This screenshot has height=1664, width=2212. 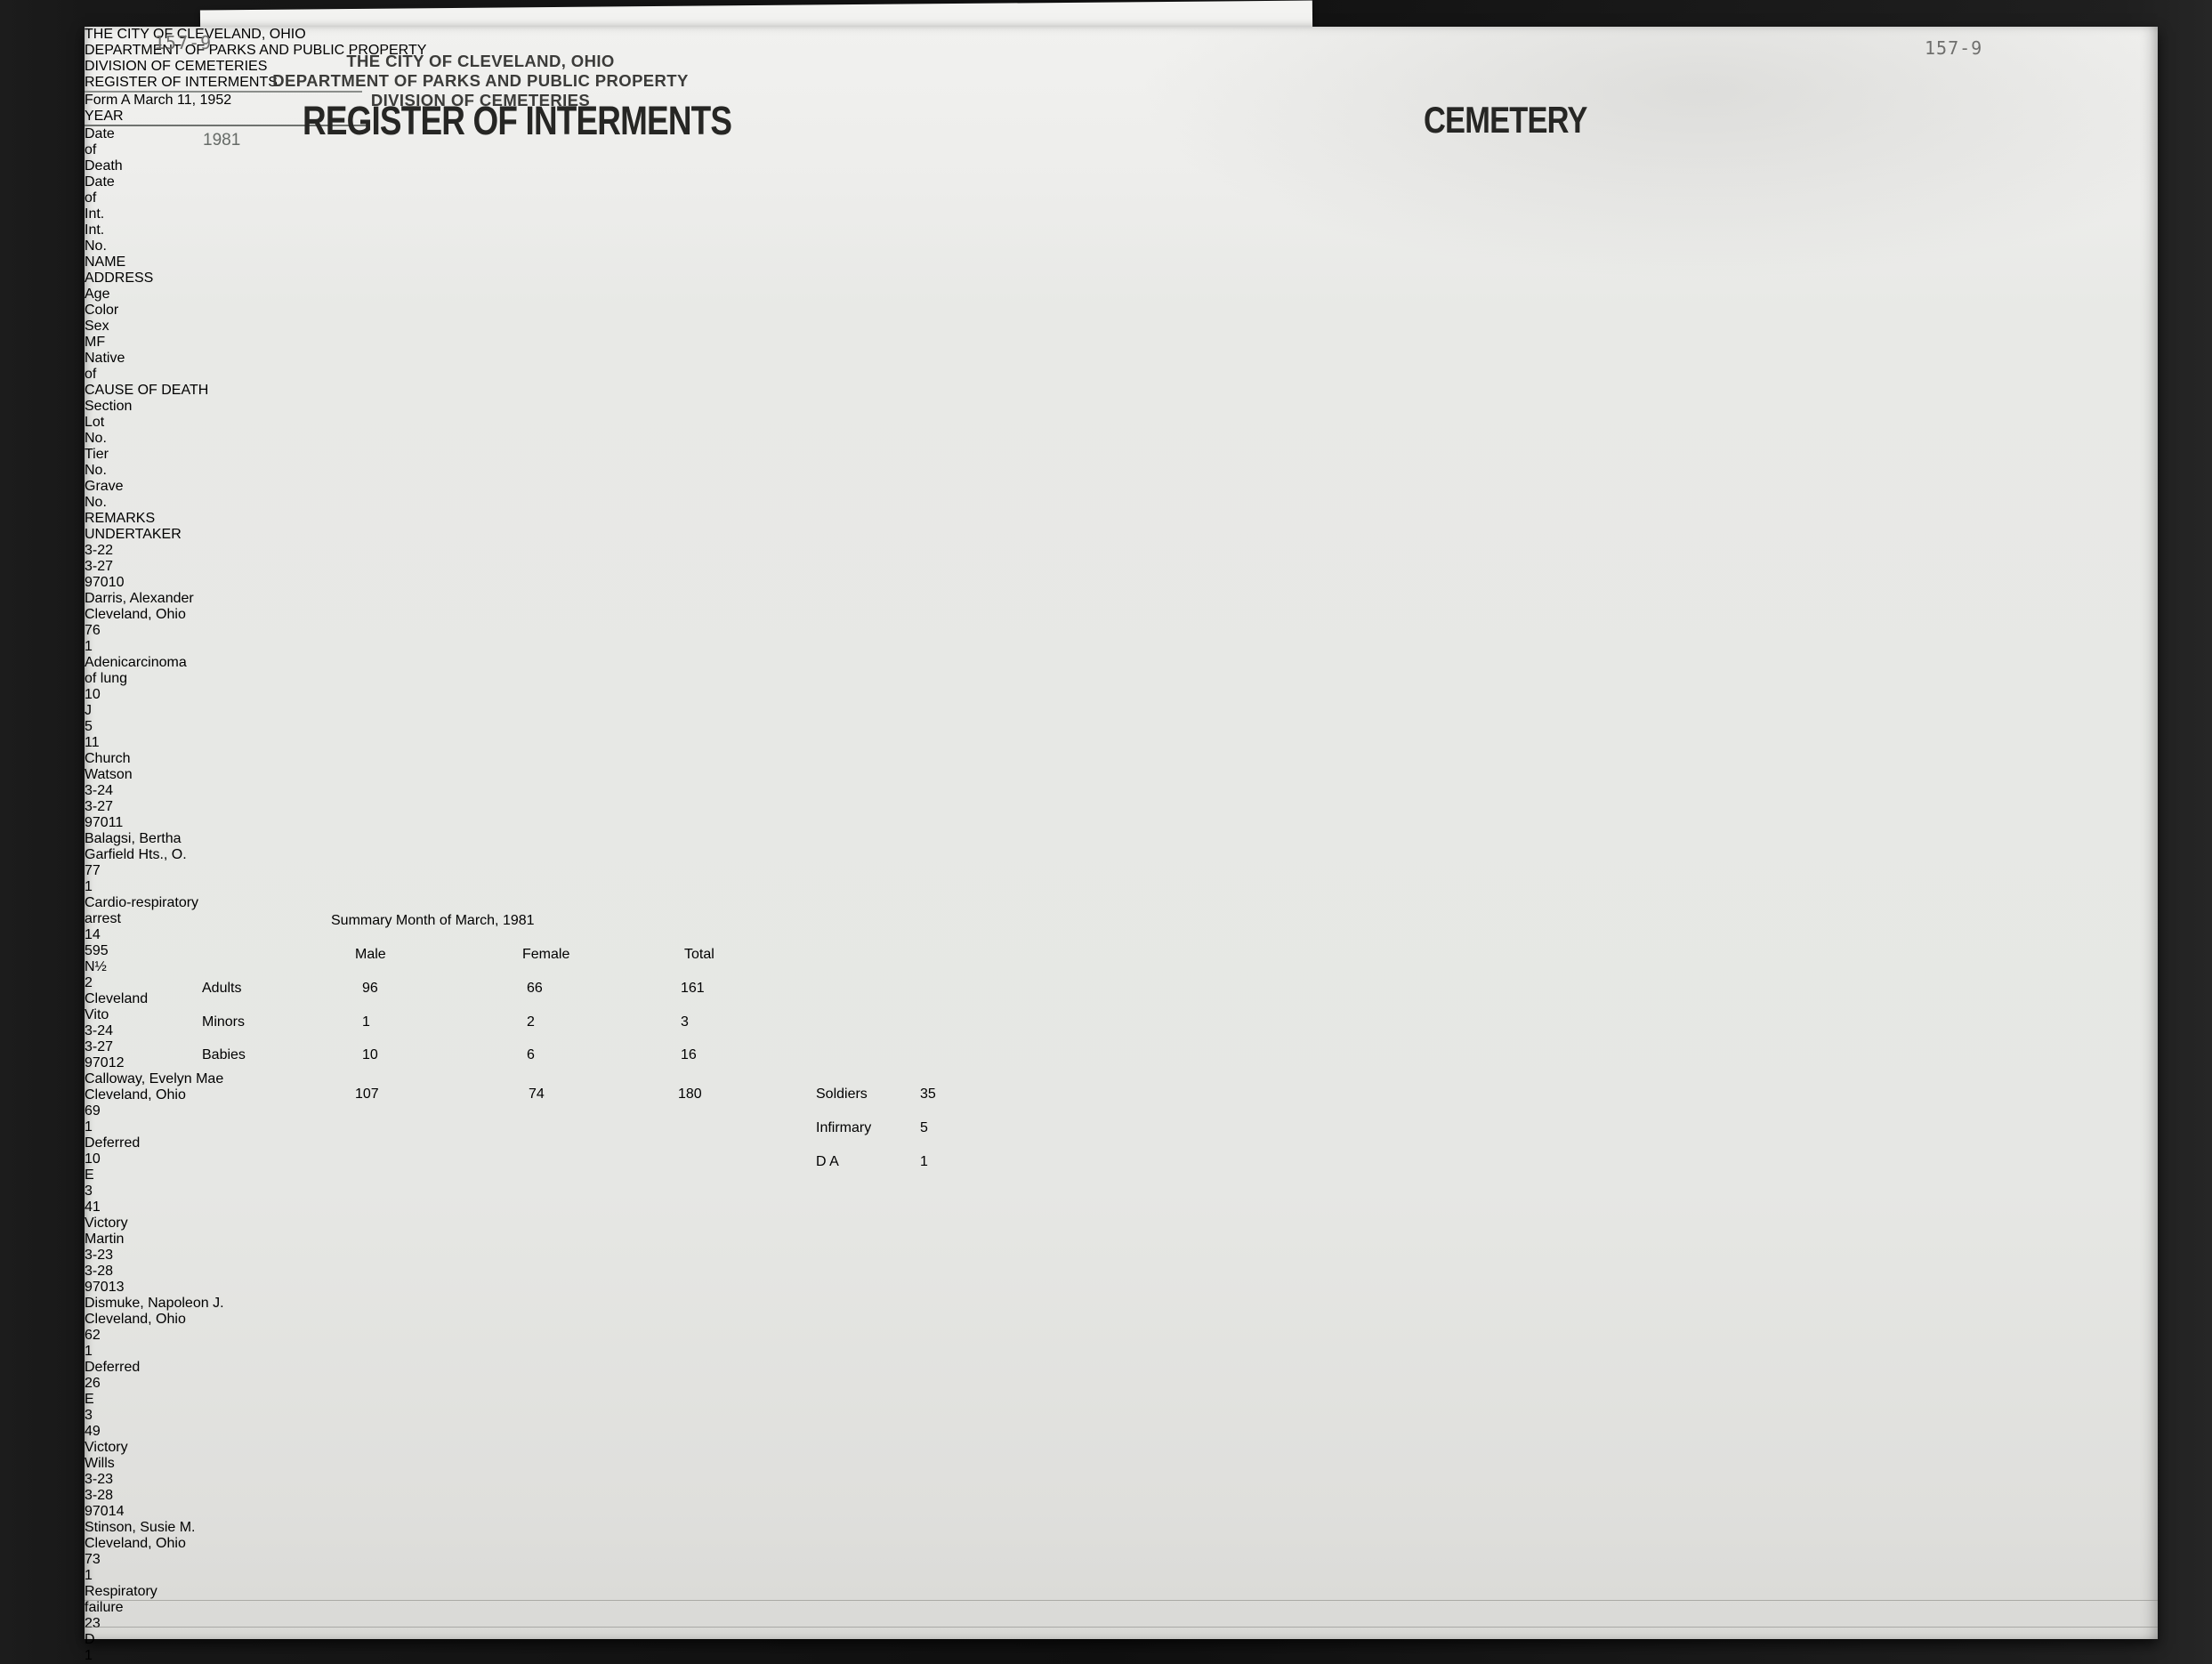 I want to click on year-underline, so click(x=227, y=126).